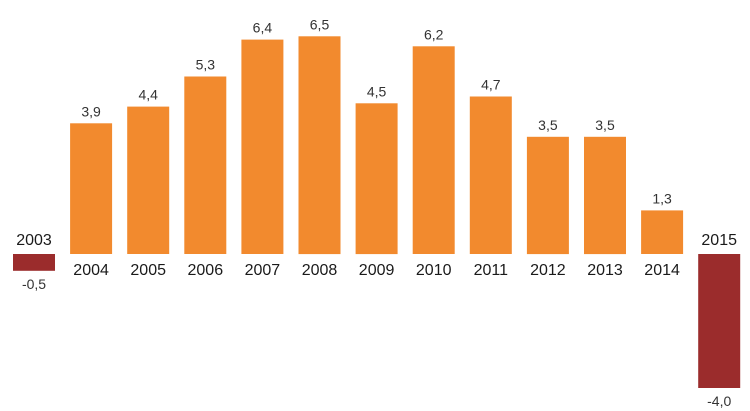 Image resolution: width=750 pixels, height=411 pixels. What do you see at coordinates (434, 34) in the screenshot?
I see `value-label-2010: 6,2` at bounding box center [434, 34].